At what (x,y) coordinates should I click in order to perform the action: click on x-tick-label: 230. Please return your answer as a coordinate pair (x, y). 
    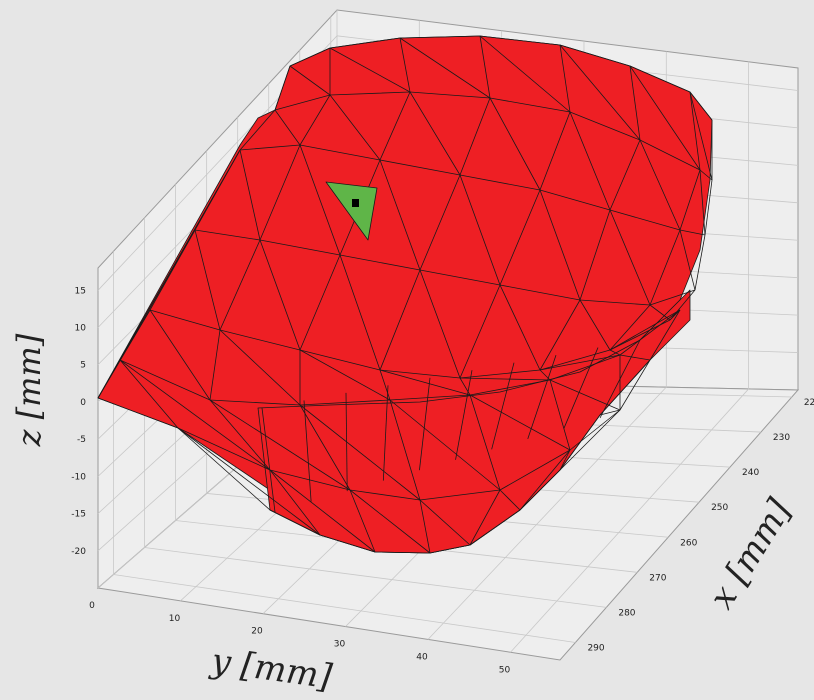
    Looking at the image, I should click on (781, 438).